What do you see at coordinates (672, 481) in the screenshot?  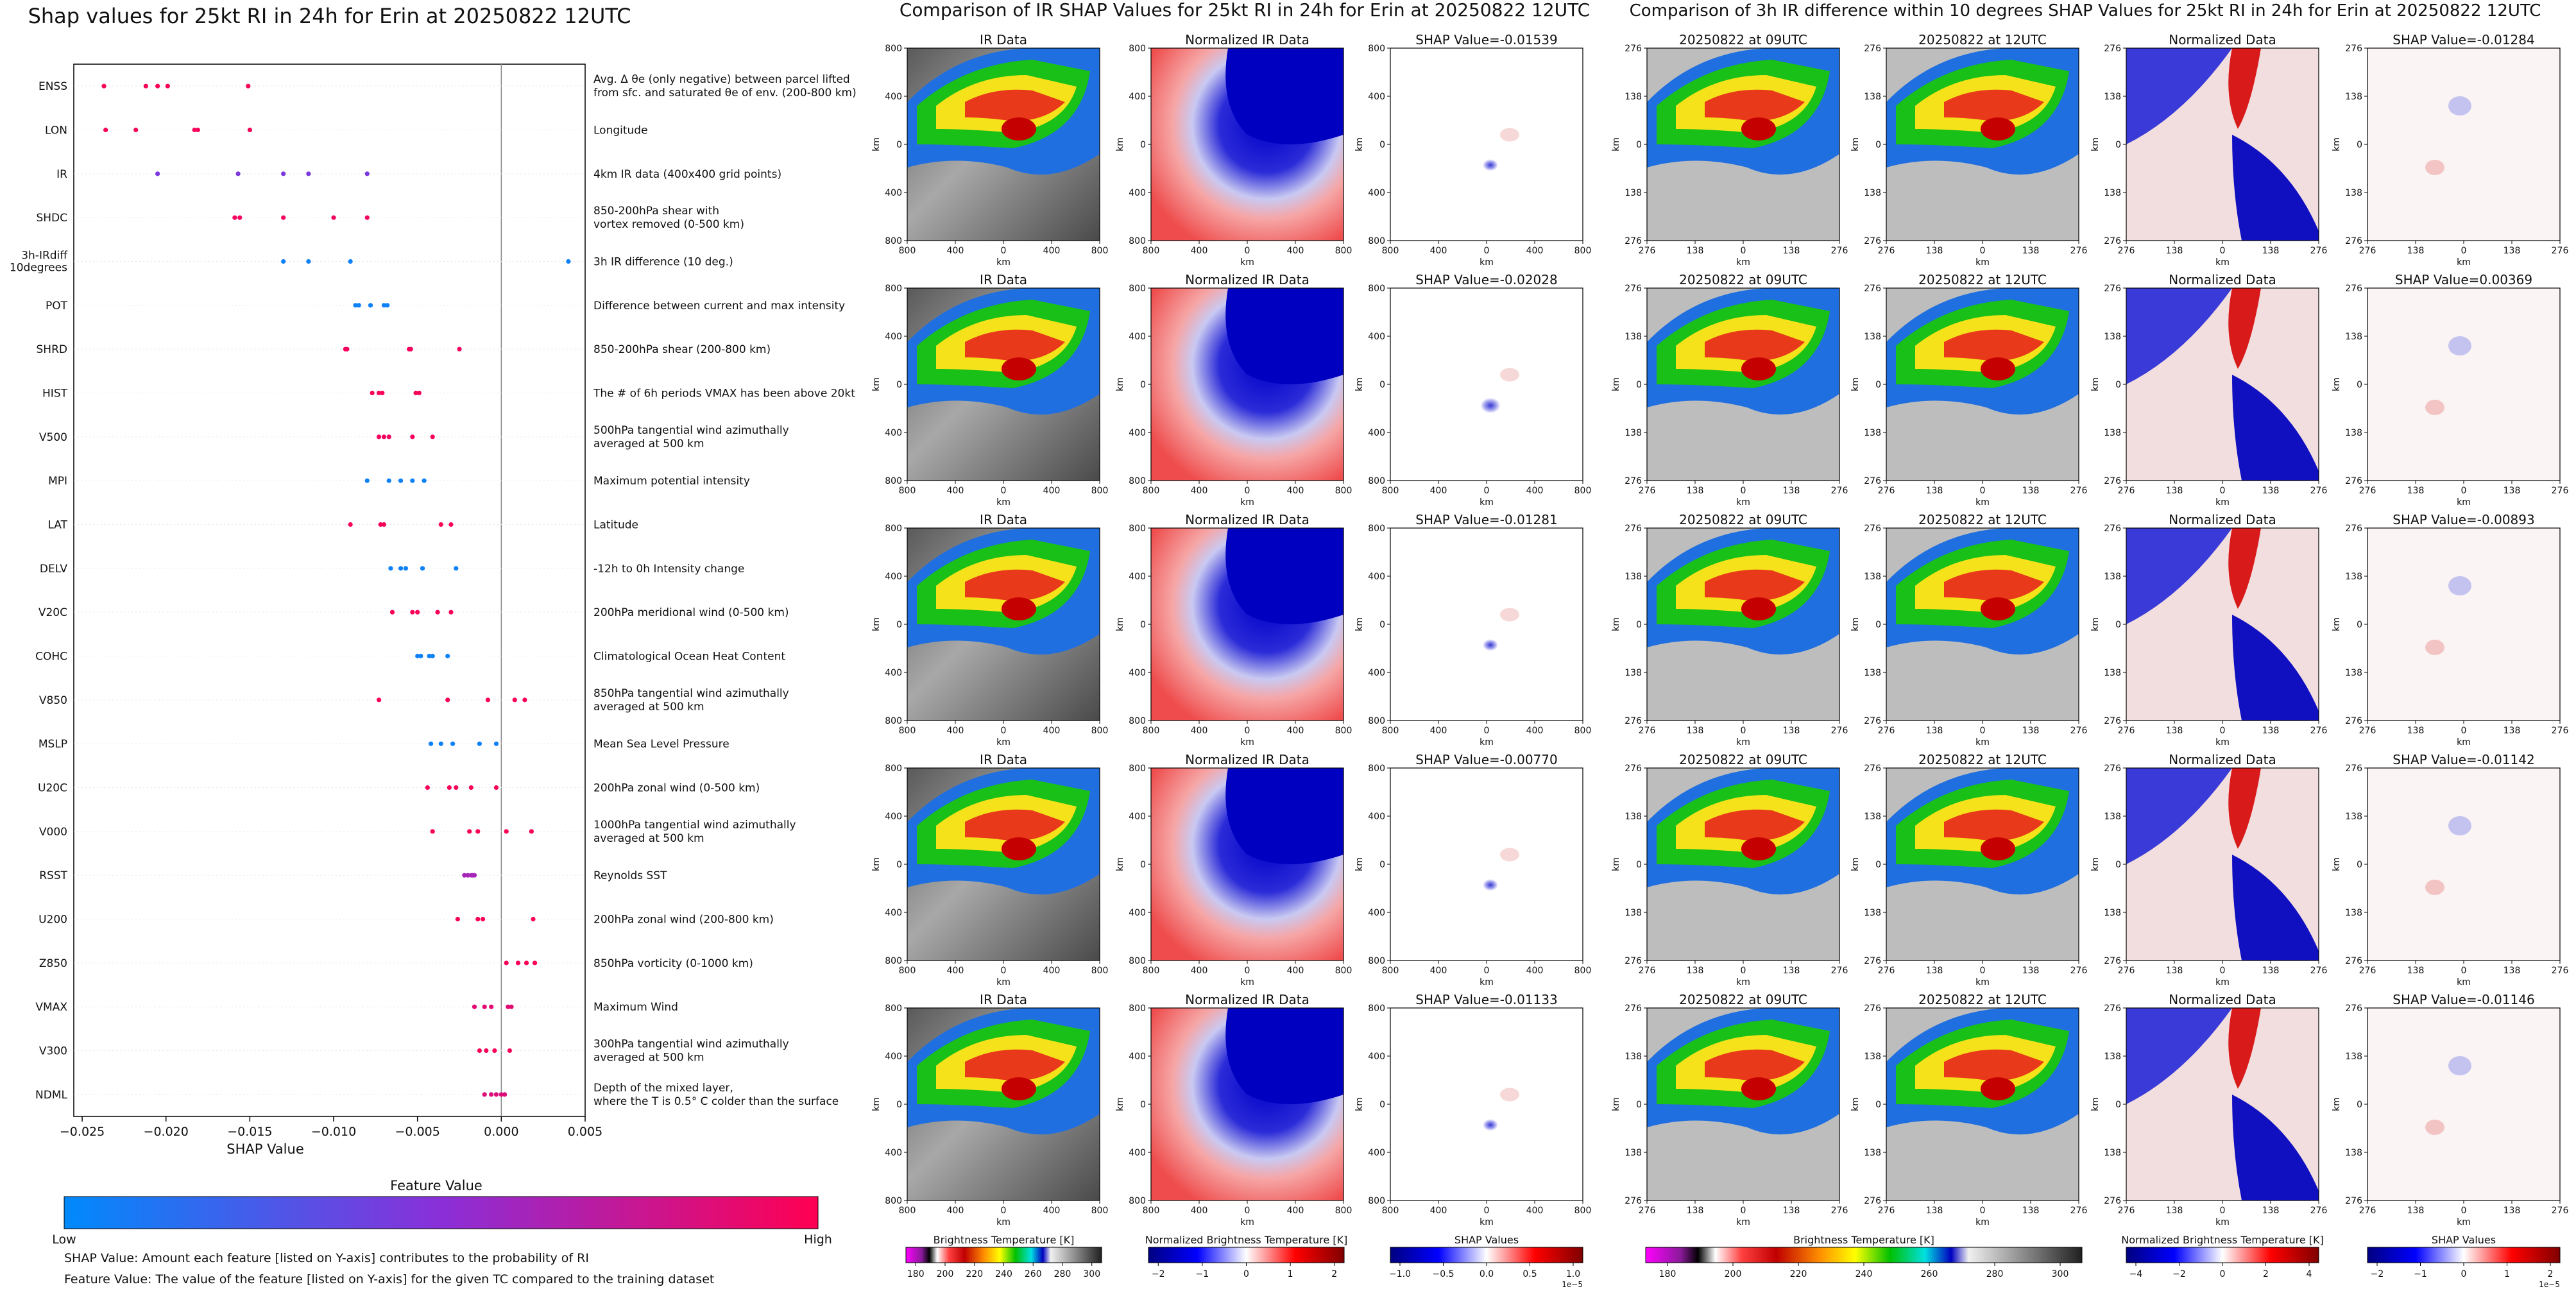 I see `feature-description: Maximum potential intensity` at bounding box center [672, 481].